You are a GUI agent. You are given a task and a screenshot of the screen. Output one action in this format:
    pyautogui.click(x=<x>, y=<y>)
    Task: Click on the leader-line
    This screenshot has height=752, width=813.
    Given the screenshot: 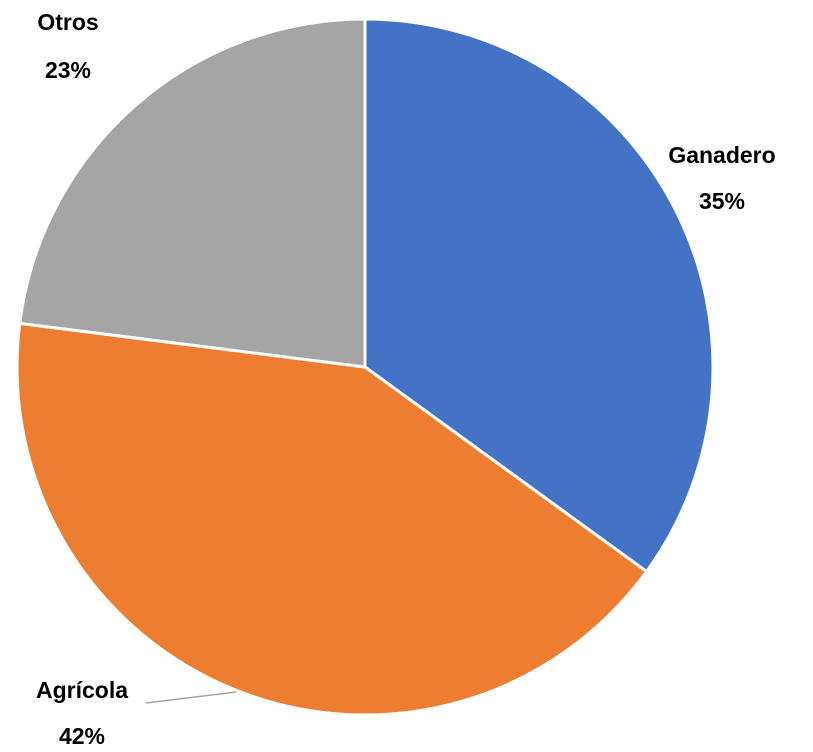 What is the action you would take?
    pyautogui.click(x=191, y=697)
    